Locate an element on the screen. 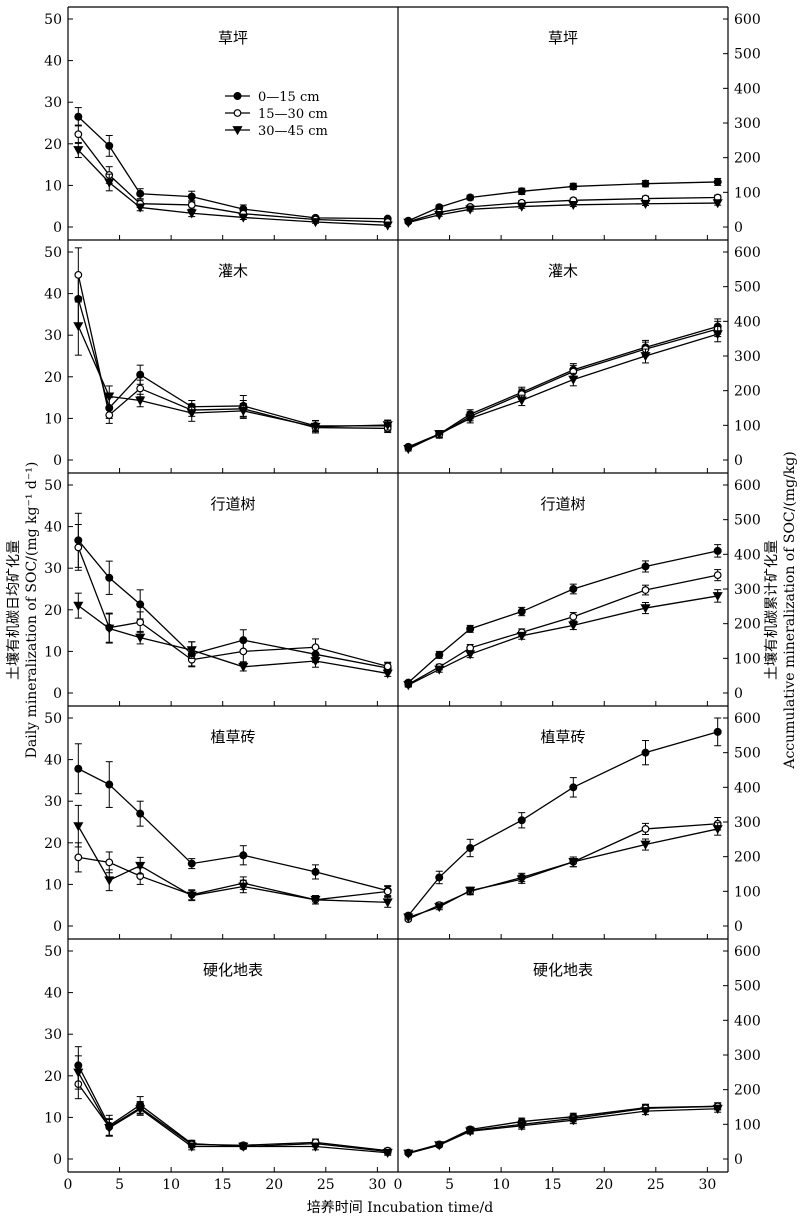  chart-panel: 草坪 0 100 200 300 400 500 600 is located at coordinates (579, 126).